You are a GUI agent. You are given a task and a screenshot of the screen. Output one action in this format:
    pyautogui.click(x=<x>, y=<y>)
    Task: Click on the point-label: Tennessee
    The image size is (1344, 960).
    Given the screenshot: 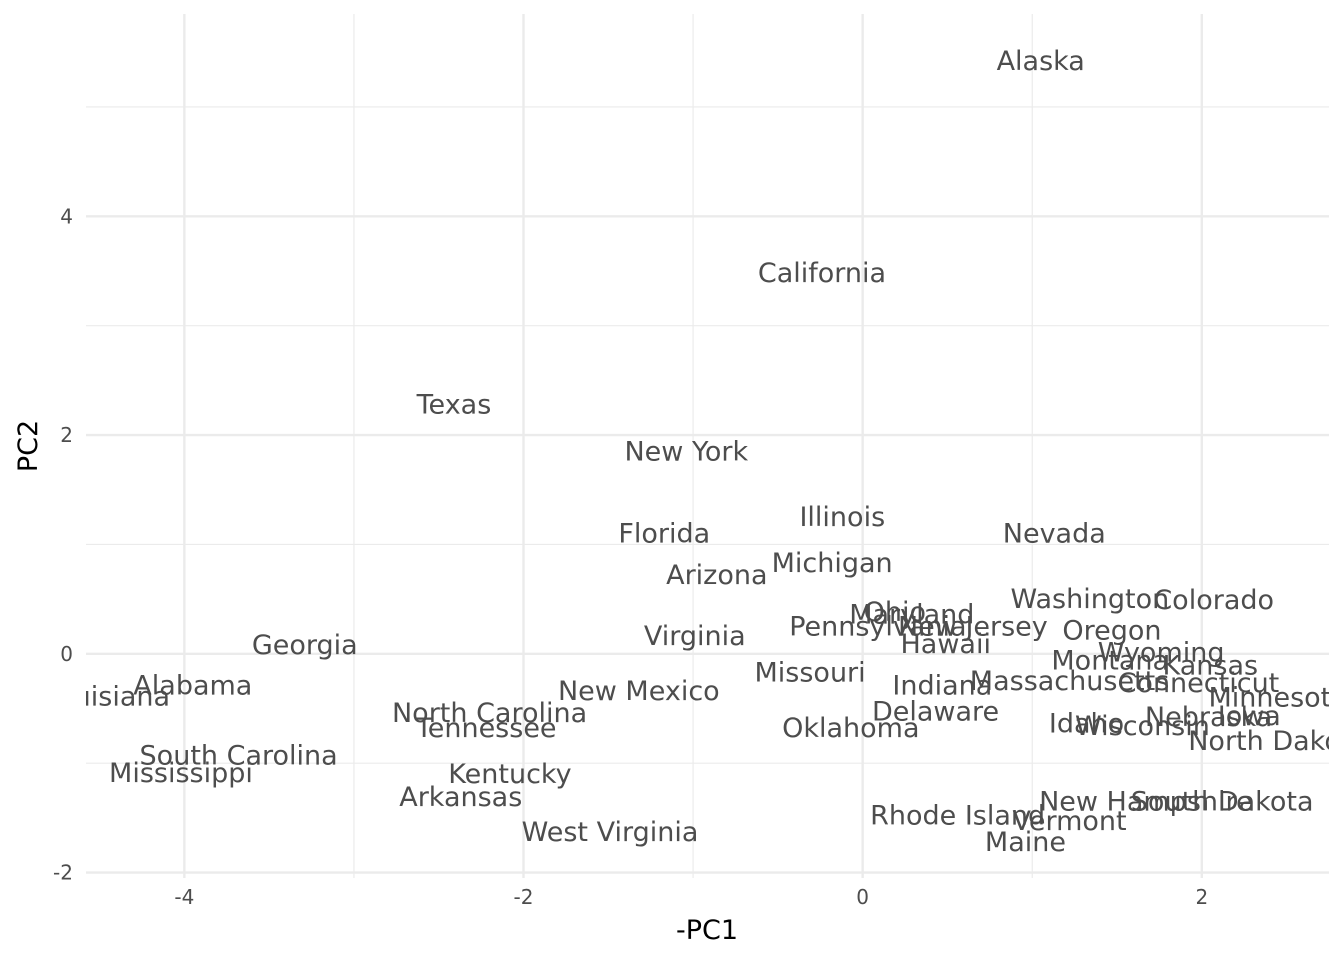 What is the action you would take?
    pyautogui.click(x=486, y=728)
    